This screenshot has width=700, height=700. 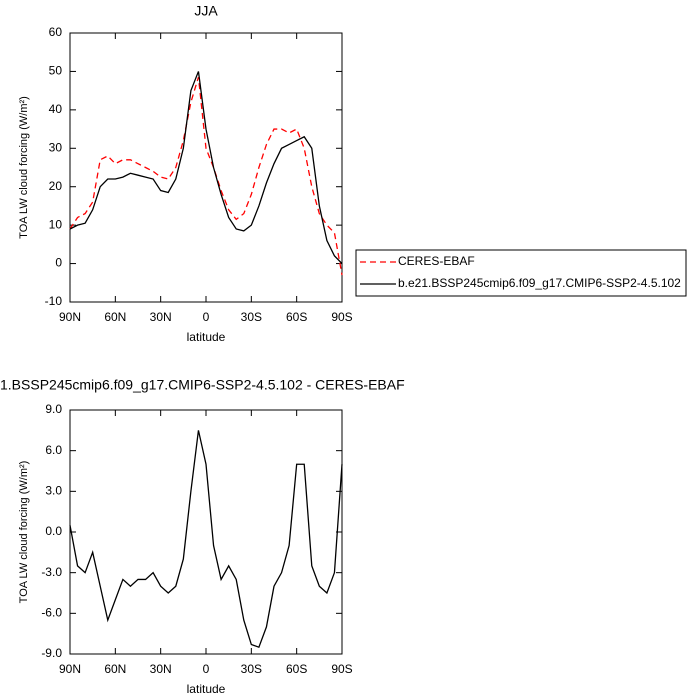 What do you see at coordinates (56, 109) in the screenshot?
I see `y-tick-label: 40` at bounding box center [56, 109].